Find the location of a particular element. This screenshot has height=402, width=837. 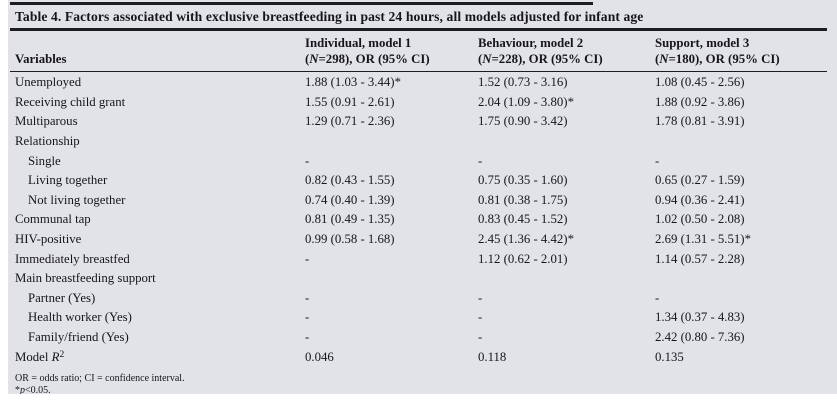

model3-header-line2: (N=180), OR (95% CI) is located at coordinates (717, 59).